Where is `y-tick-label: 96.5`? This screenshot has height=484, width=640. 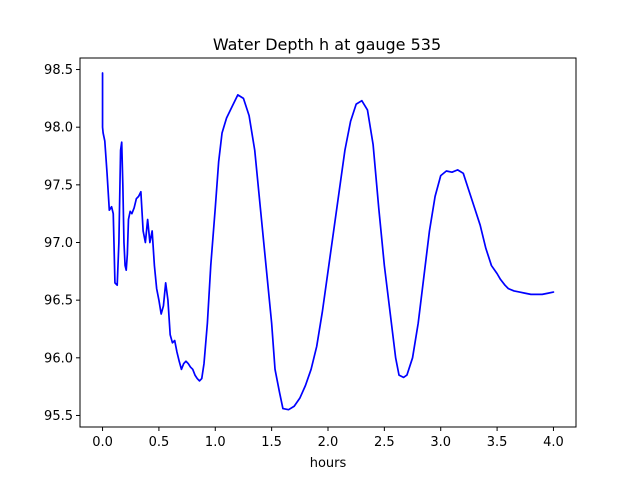 y-tick-label: 96.5 is located at coordinates (58, 301).